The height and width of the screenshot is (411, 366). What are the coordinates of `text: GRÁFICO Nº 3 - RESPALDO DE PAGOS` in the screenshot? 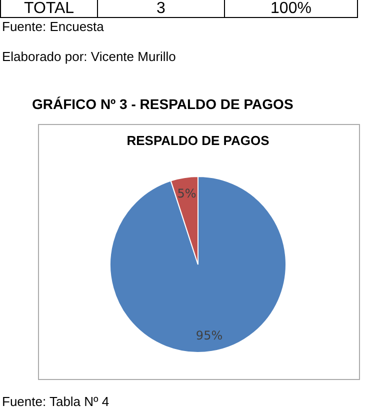 It's located at (163, 104).